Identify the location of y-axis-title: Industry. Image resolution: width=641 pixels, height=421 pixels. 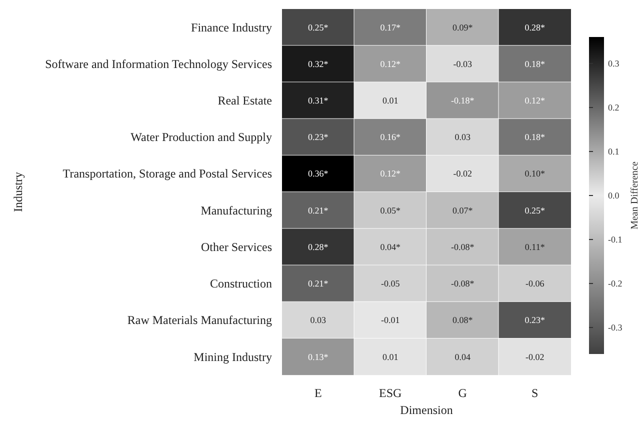
(18, 192).